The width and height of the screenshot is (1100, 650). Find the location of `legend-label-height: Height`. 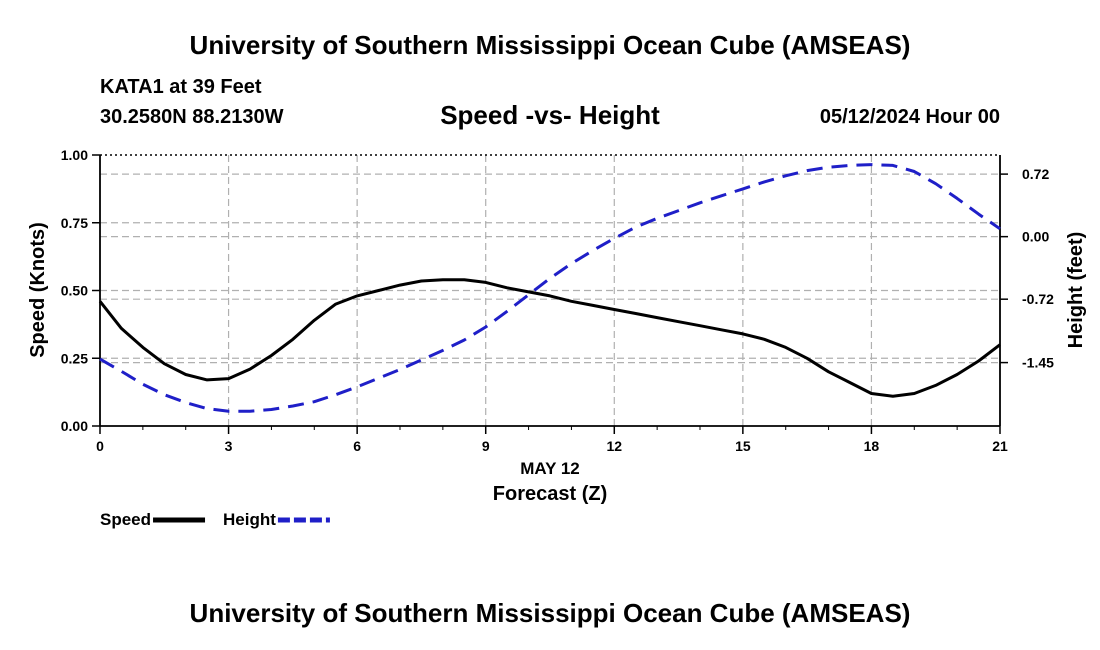

legend-label-height: Height is located at coordinates (249, 519).